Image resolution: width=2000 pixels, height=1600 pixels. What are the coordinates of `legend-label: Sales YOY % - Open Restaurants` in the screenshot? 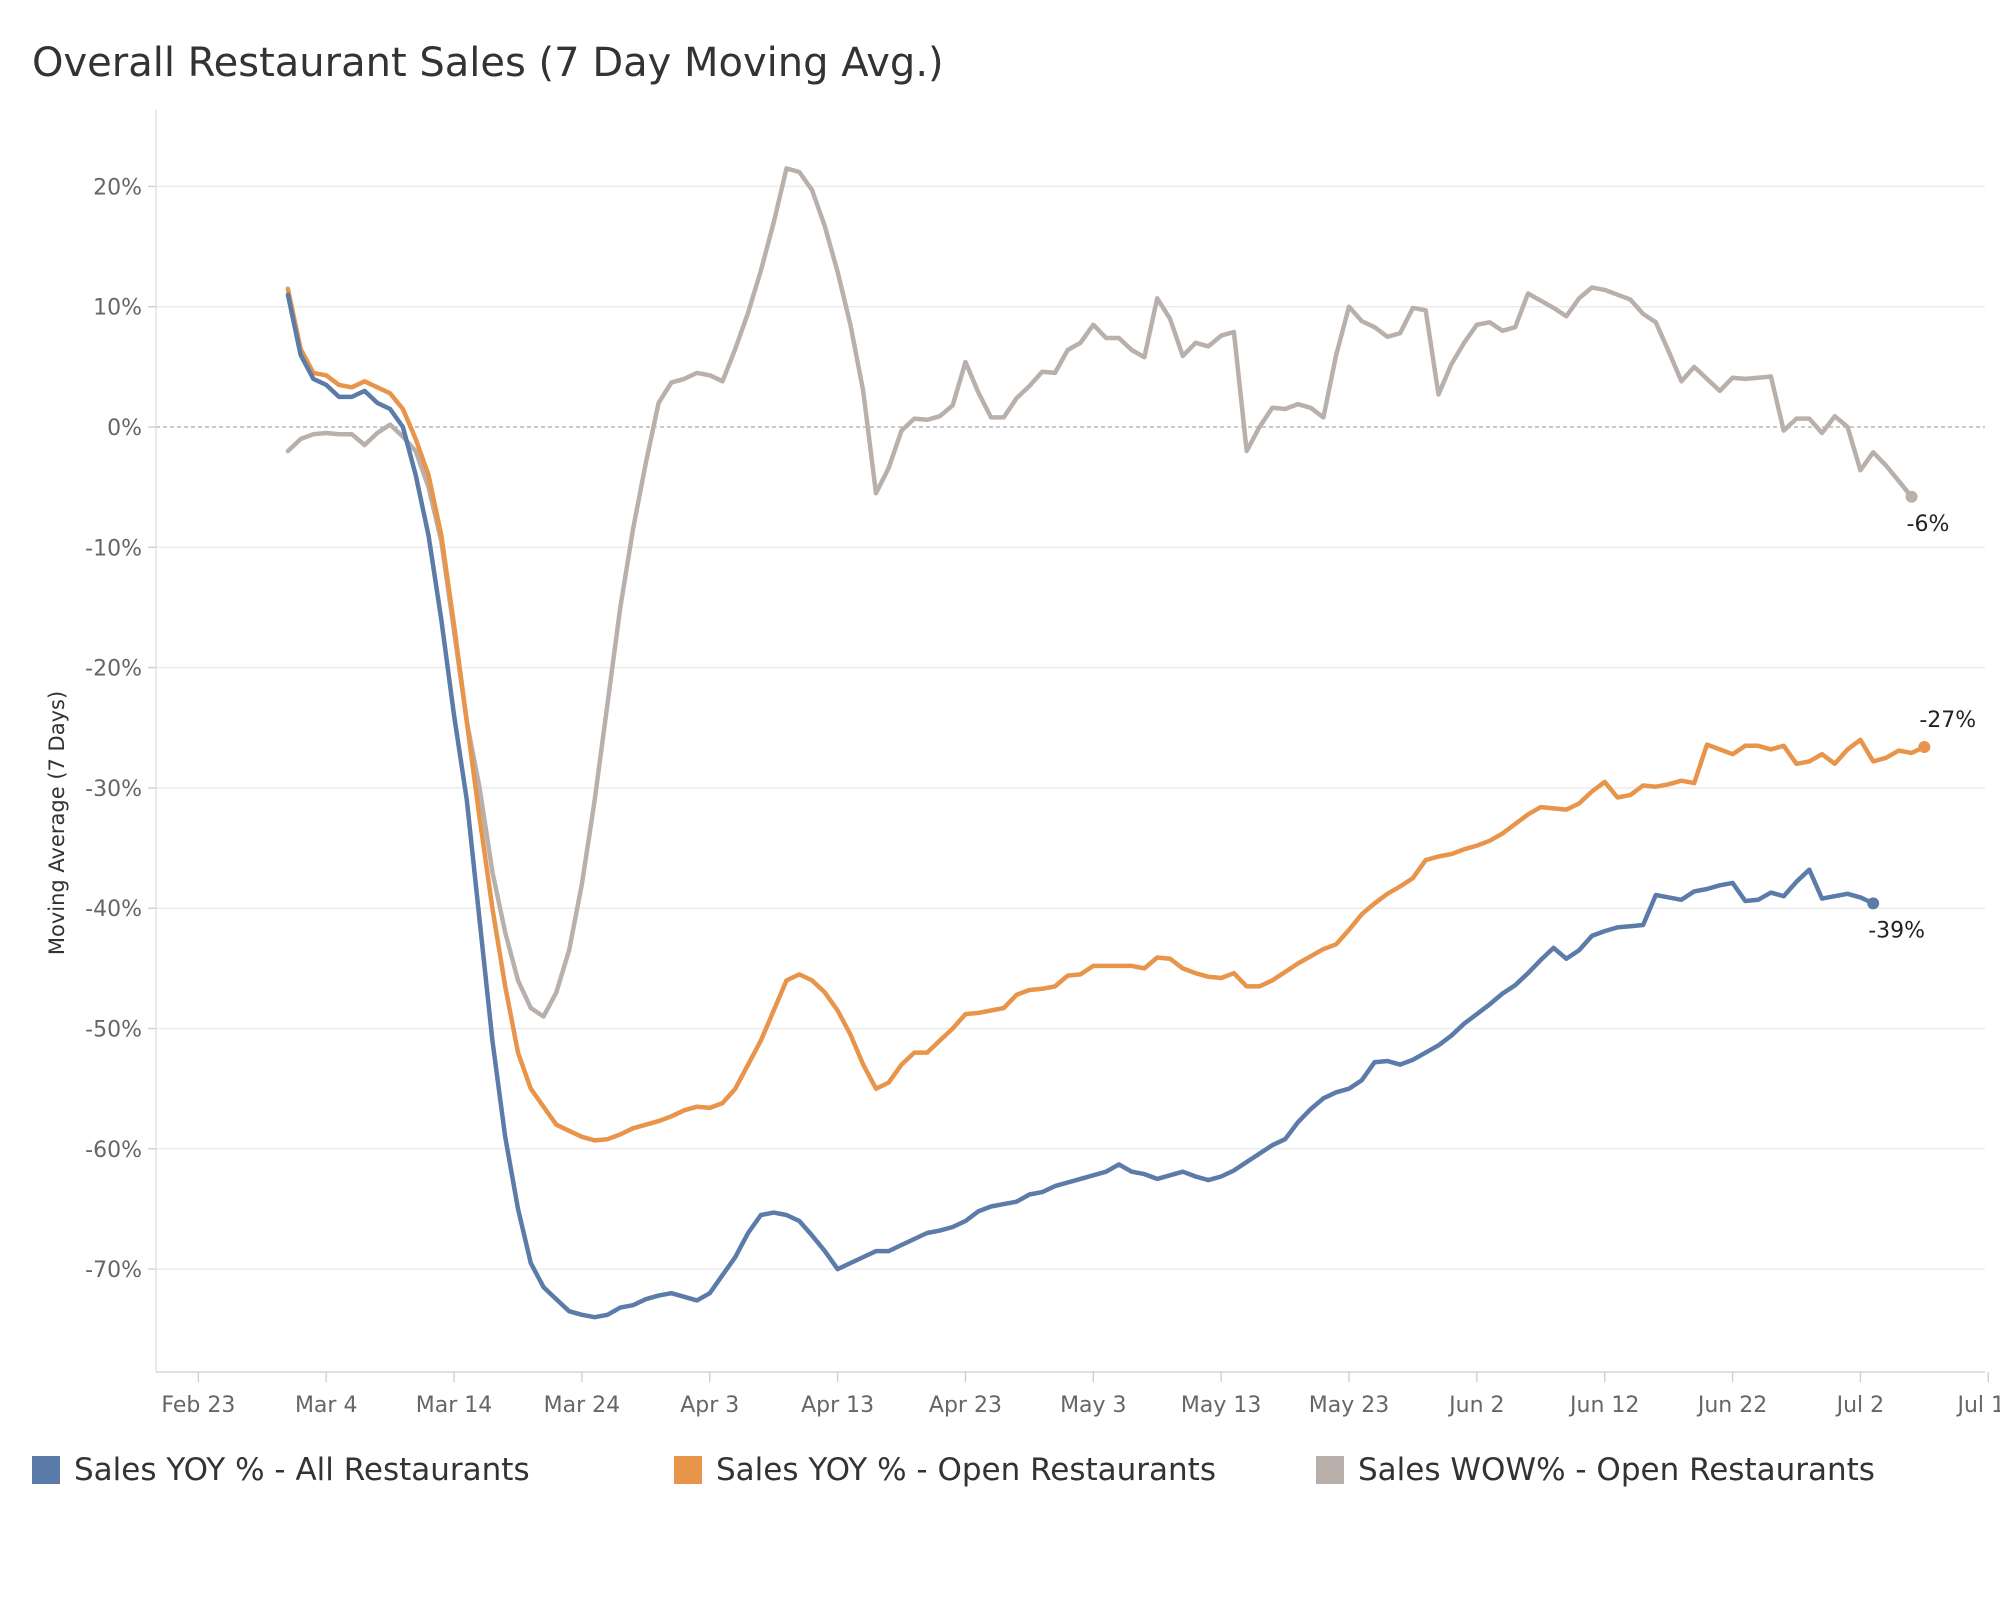 It's located at (966, 1470).